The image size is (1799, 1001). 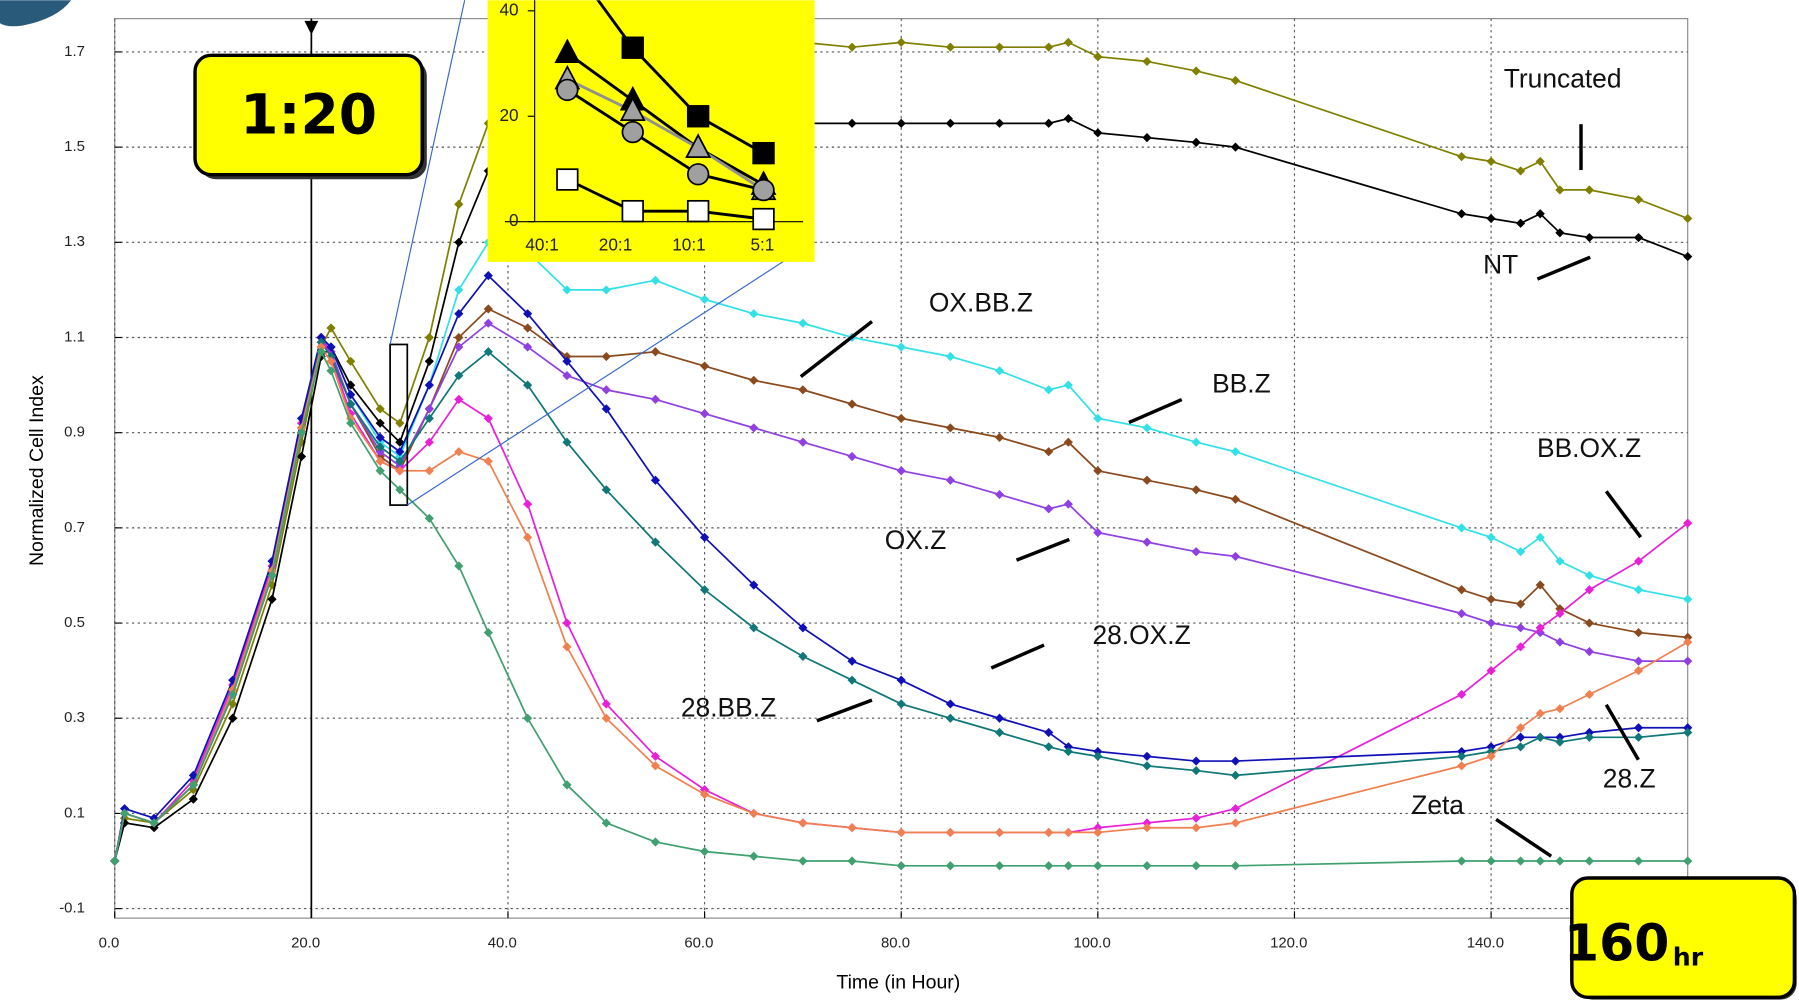 I want to click on y-tick-label: 1.5, so click(x=74, y=147).